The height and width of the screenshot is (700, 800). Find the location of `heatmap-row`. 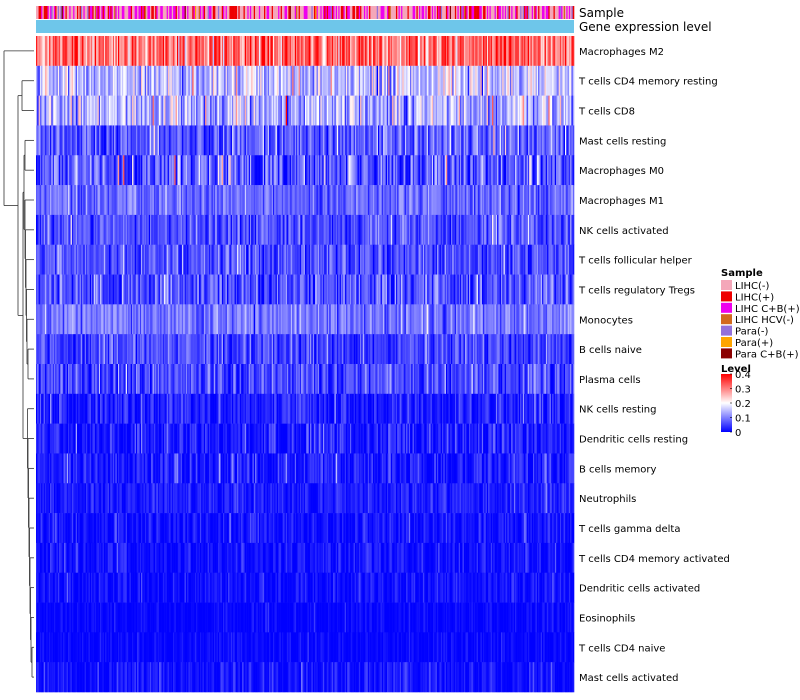

heatmap-row is located at coordinates (305, 230).